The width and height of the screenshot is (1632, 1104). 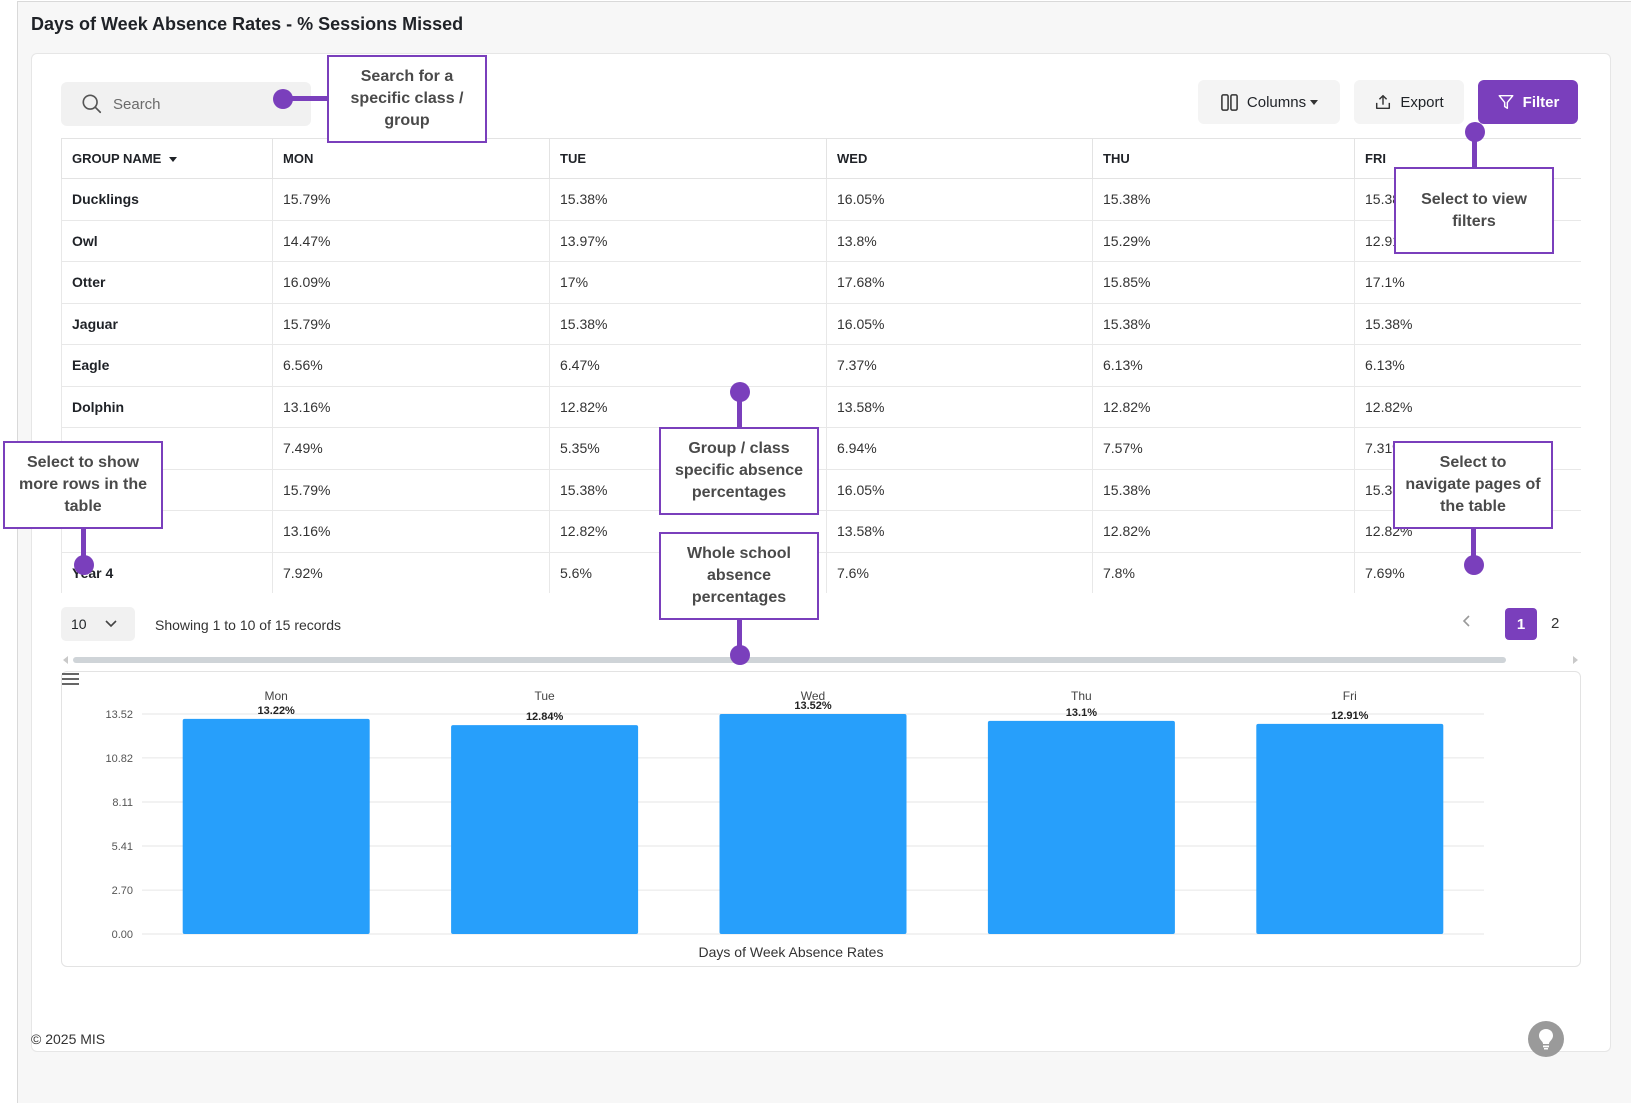 What do you see at coordinates (791, 952) in the screenshot?
I see `x-axis-title: Days of Week Absence Rates` at bounding box center [791, 952].